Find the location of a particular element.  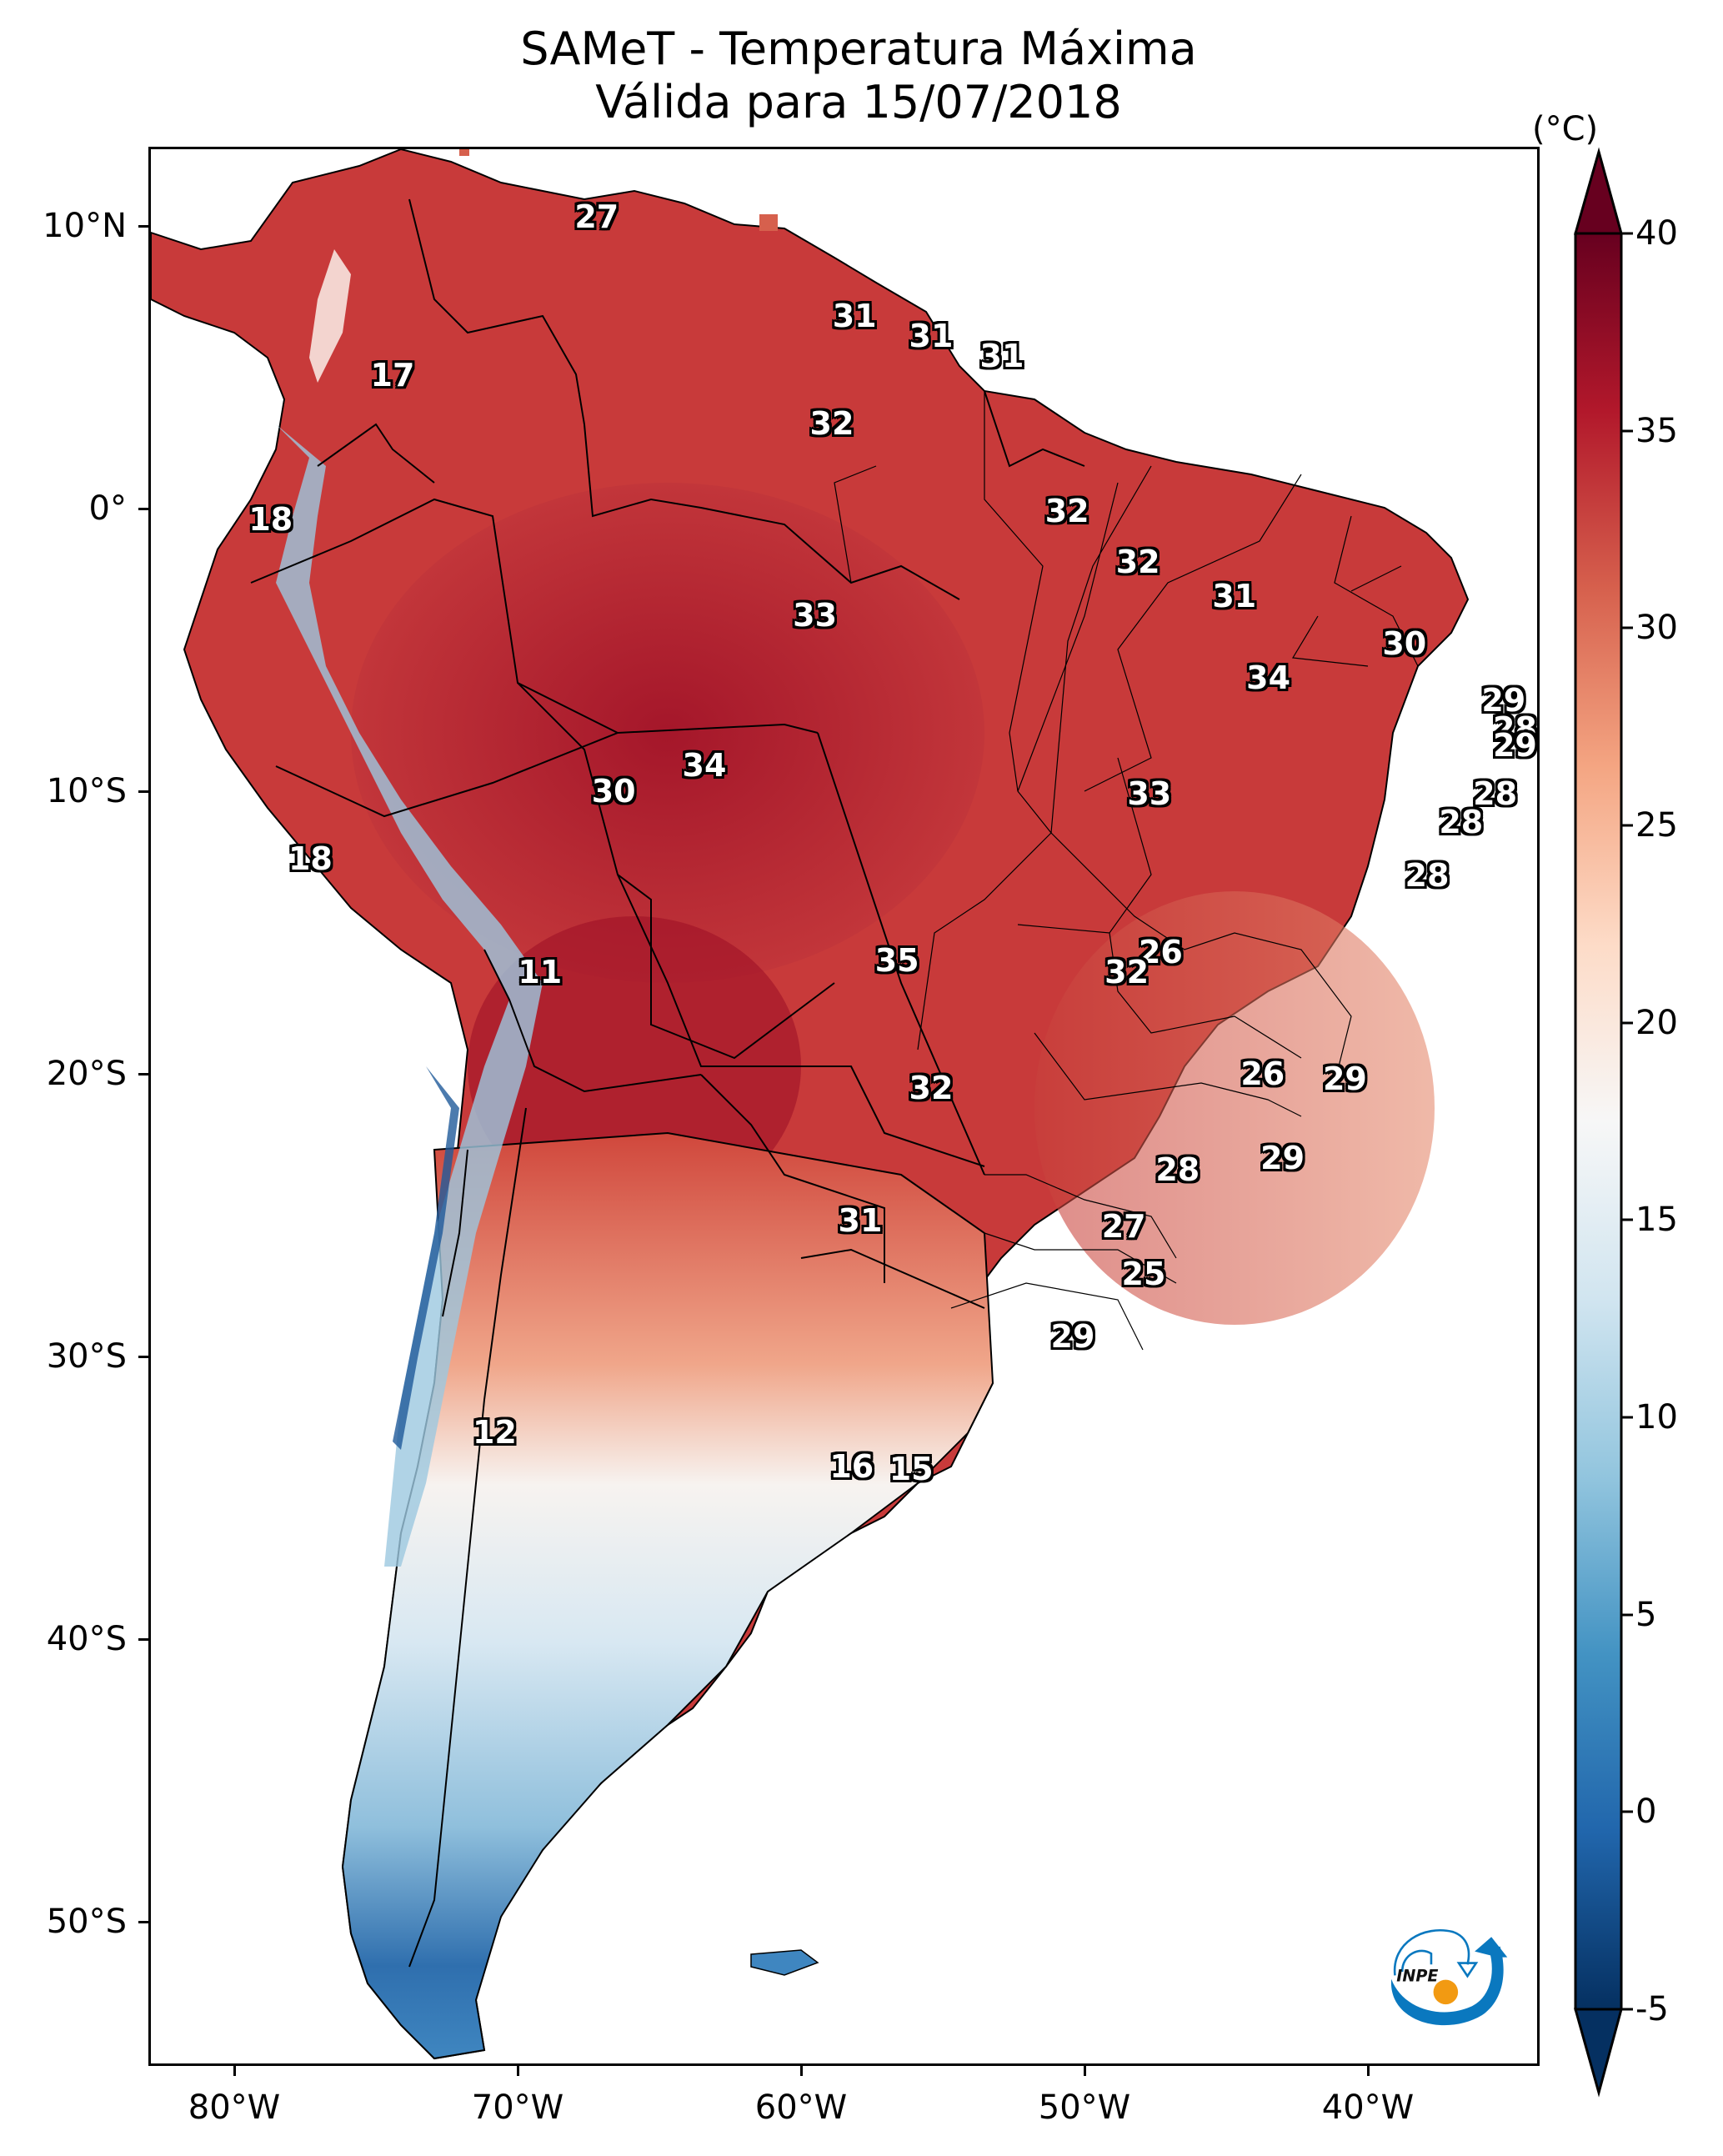

lat-tick-label: 30°S is located at coordinates (86, 1356).